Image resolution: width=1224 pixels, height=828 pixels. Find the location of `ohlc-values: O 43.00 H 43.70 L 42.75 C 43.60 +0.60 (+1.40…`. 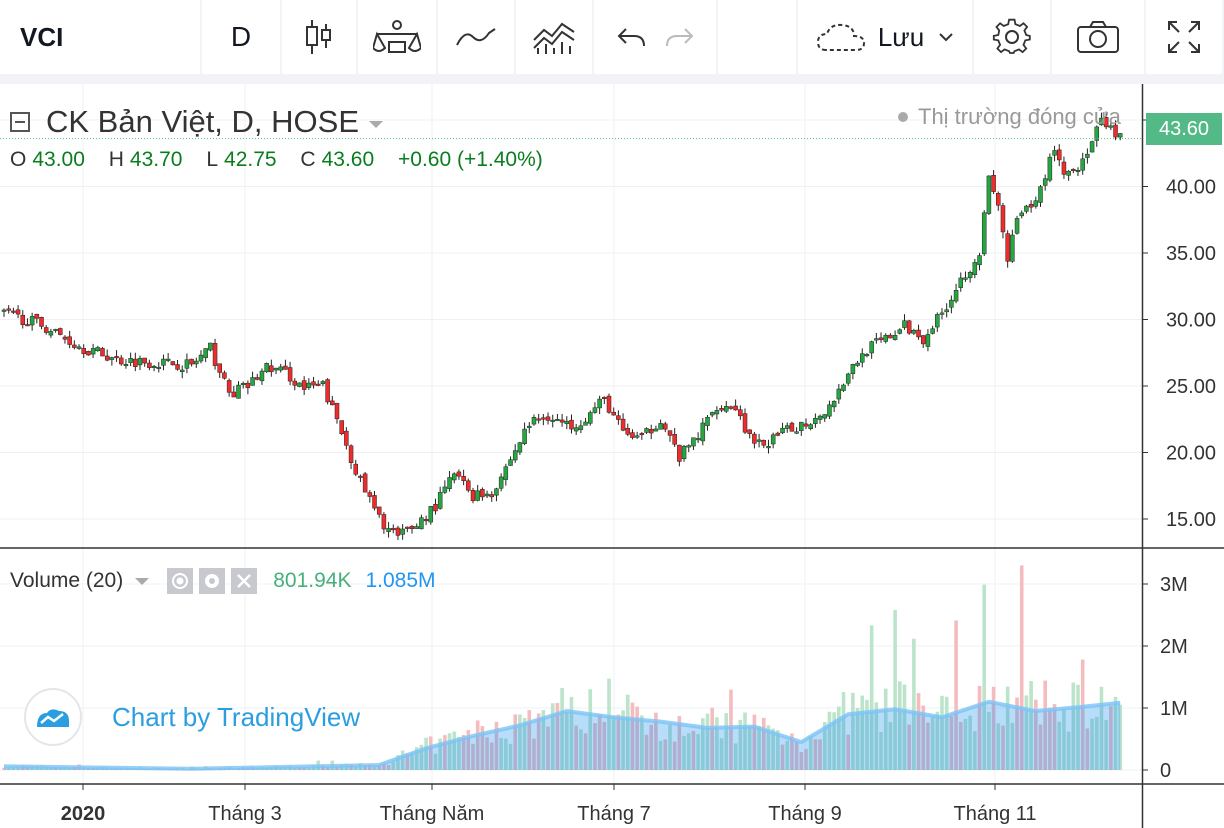

ohlc-values: O 43.00 H 43.70 L 42.75 C 43.60 +0.60 (+1.40… is located at coordinates (285, 160).